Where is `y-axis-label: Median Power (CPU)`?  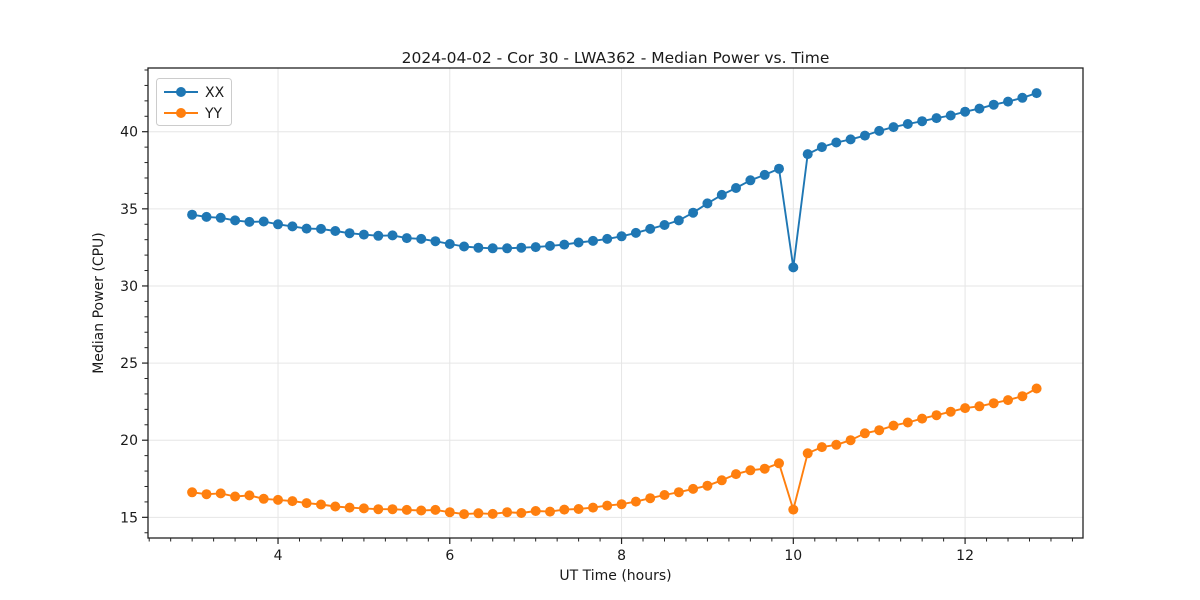 y-axis-label: Median Power (CPU) is located at coordinates (99, 303).